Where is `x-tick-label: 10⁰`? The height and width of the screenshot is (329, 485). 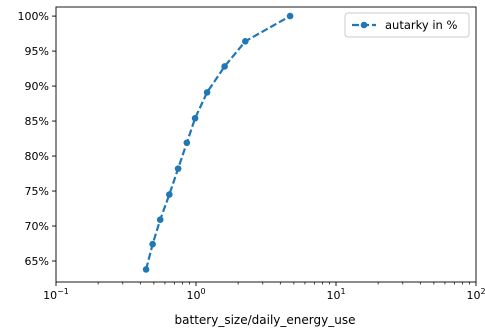 x-tick-label: 10⁰ is located at coordinates (195, 294).